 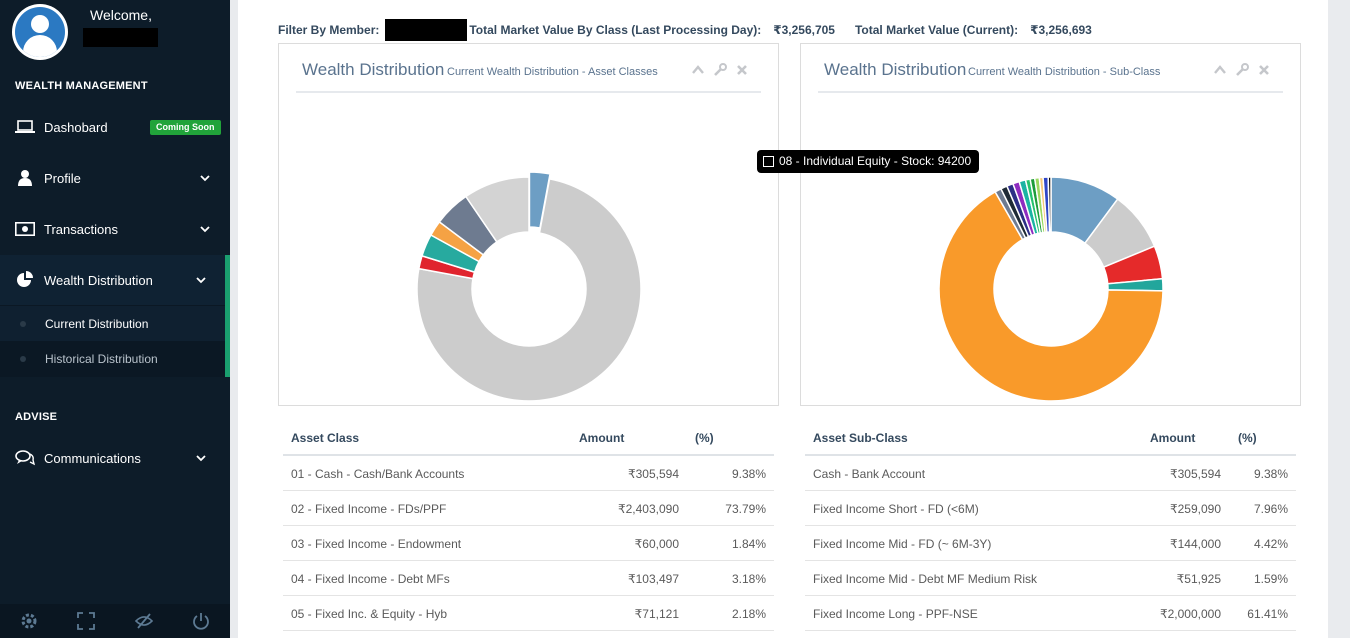 I want to click on laptop-icon, so click(x=25, y=127).